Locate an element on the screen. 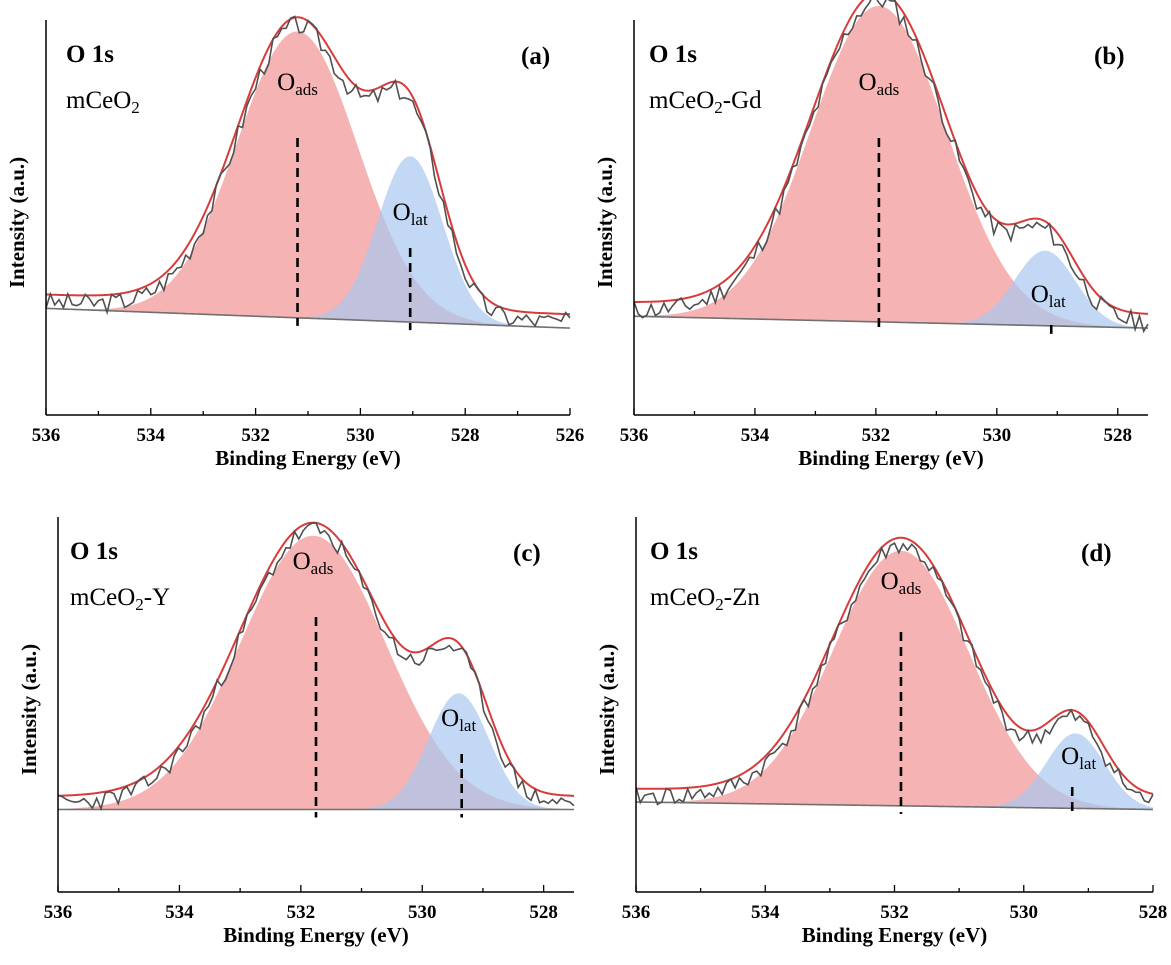 Image resolution: width=1171 pixels, height=965 pixels. sample-label: mCeO2-Zn is located at coordinates (705, 599).